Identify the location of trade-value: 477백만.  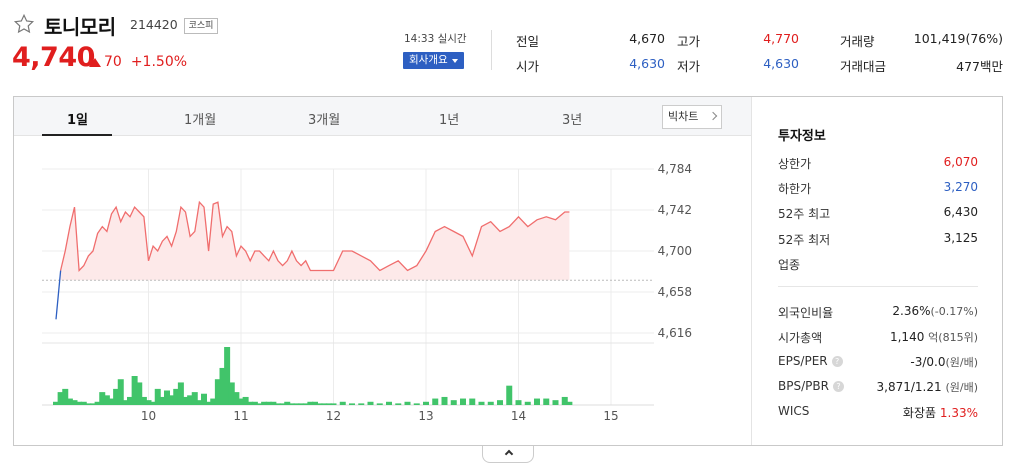
(979, 66).